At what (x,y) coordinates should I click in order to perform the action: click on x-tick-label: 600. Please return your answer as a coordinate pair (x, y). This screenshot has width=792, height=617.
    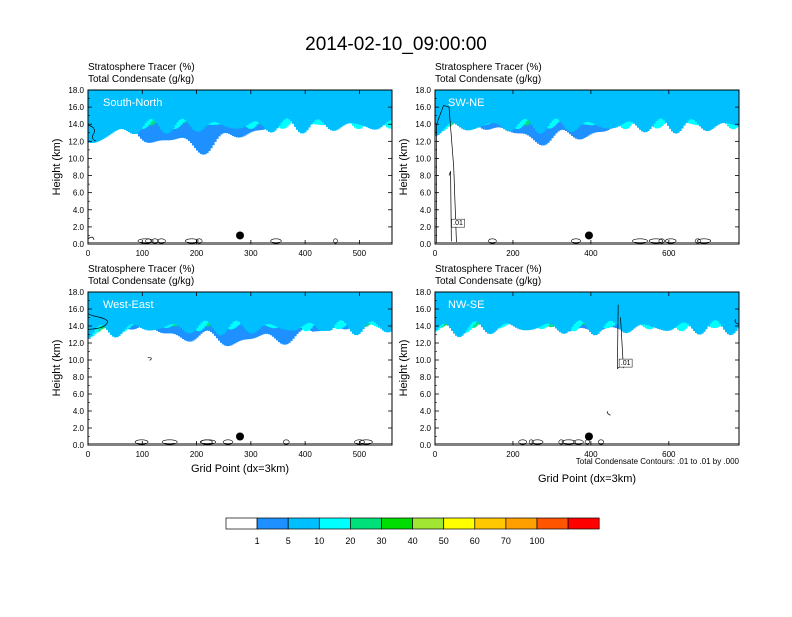
    Looking at the image, I should click on (669, 253).